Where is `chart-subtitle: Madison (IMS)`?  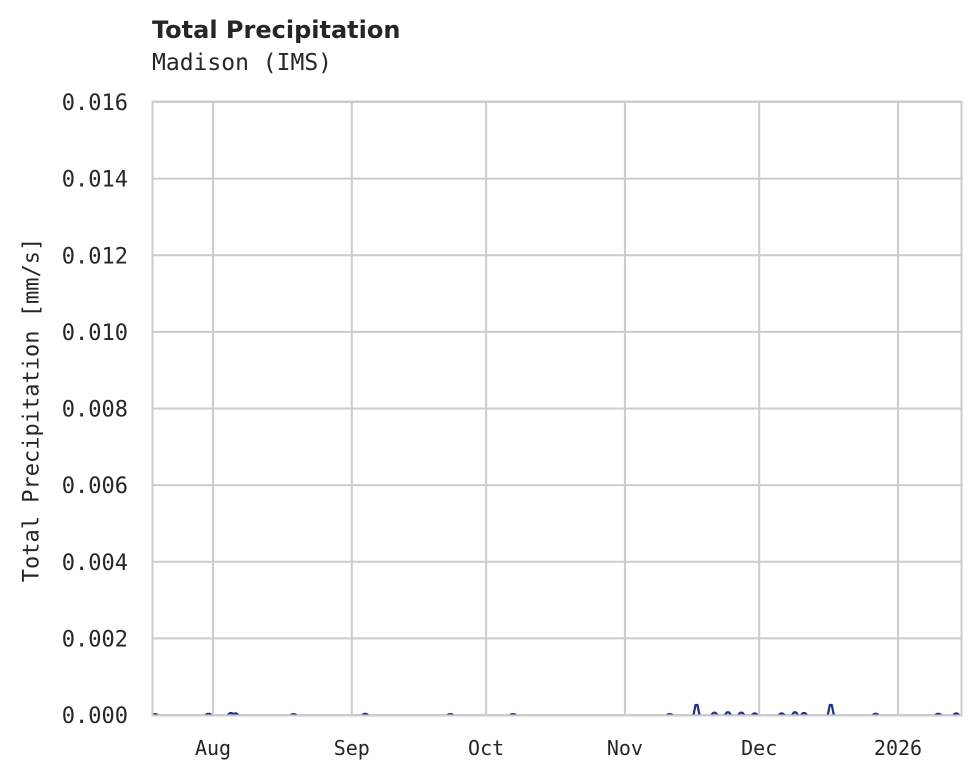 chart-subtitle: Madison (IMS) is located at coordinates (242, 63).